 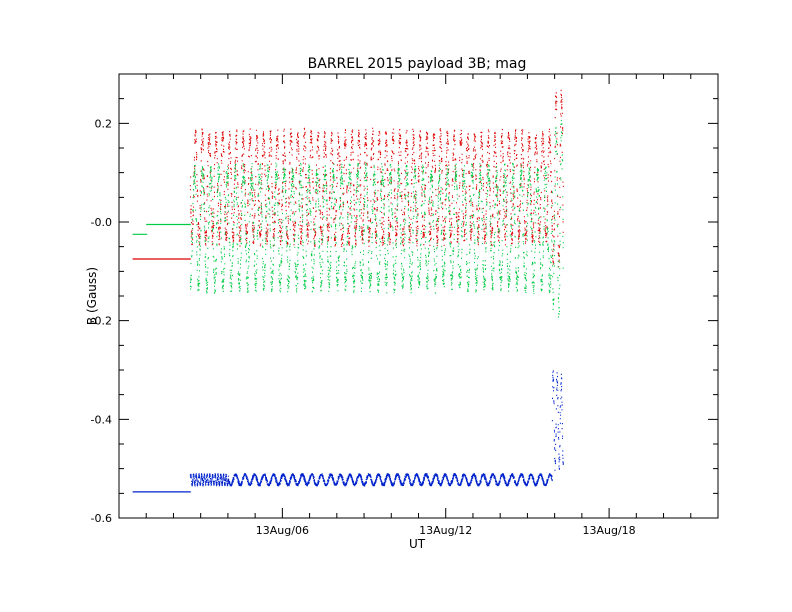 I want to click on x-tick-label: 13Aug/12, so click(x=445, y=530).